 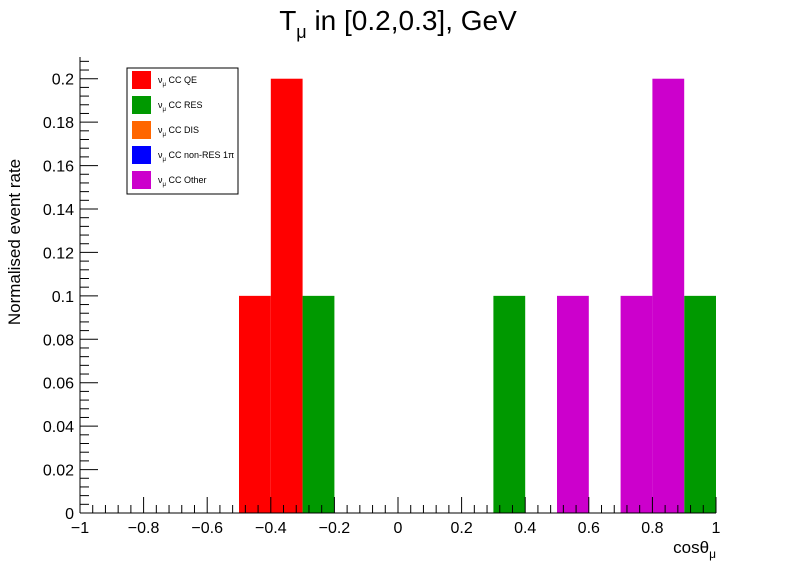 What do you see at coordinates (398, 528) in the screenshot?
I see `x-tick-label: 0` at bounding box center [398, 528].